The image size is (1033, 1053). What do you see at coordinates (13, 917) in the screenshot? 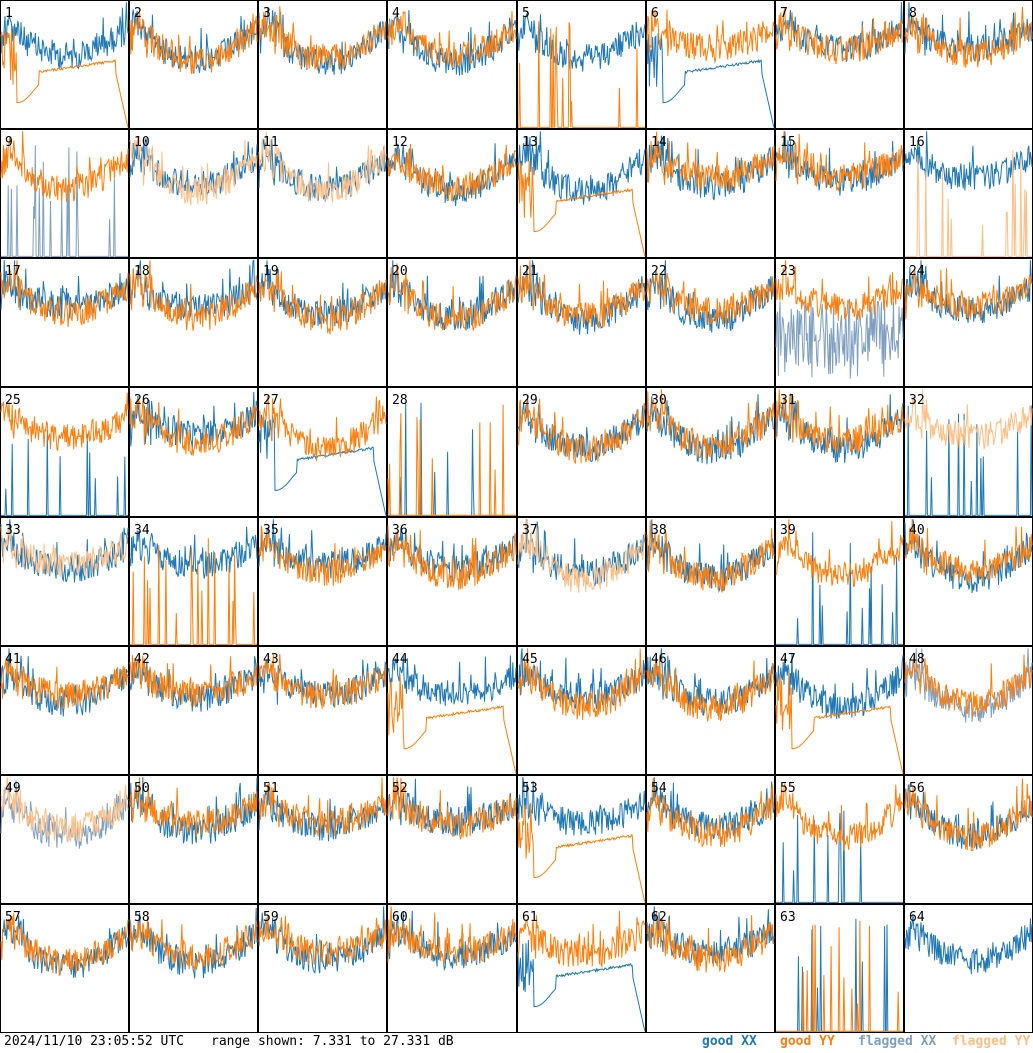
I see `panel-label: 57` at bounding box center [13, 917].